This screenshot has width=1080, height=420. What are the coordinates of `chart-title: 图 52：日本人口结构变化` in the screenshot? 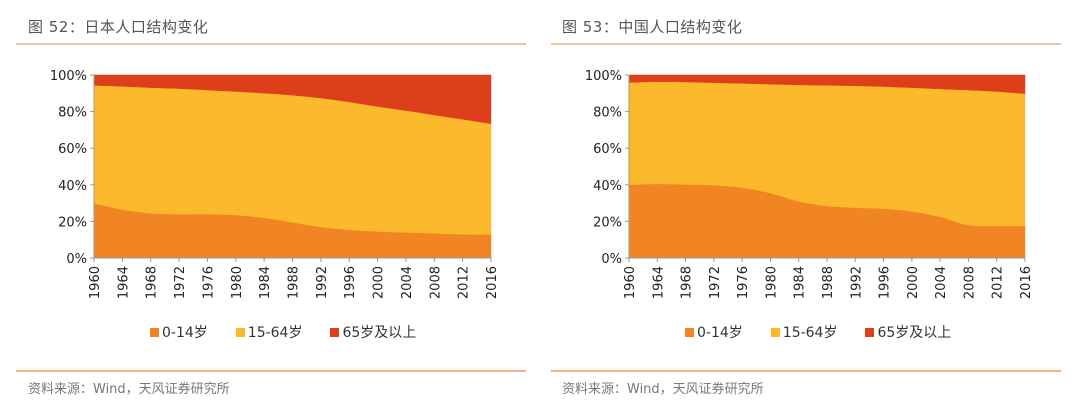 It's located at (118, 27).